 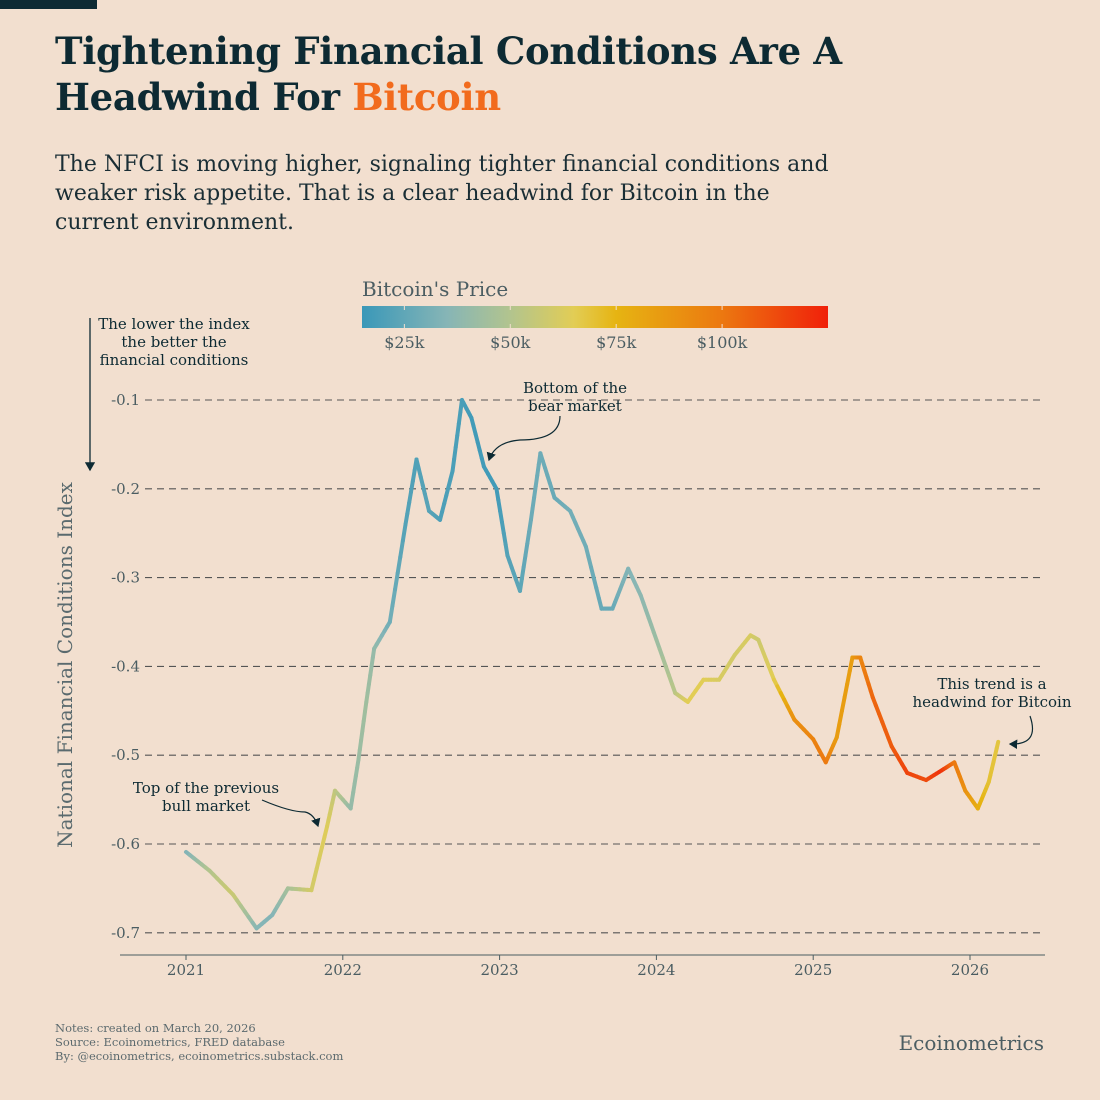 I want to click on annotation-text: headwind for Bitcoin, so click(x=991, y=702).